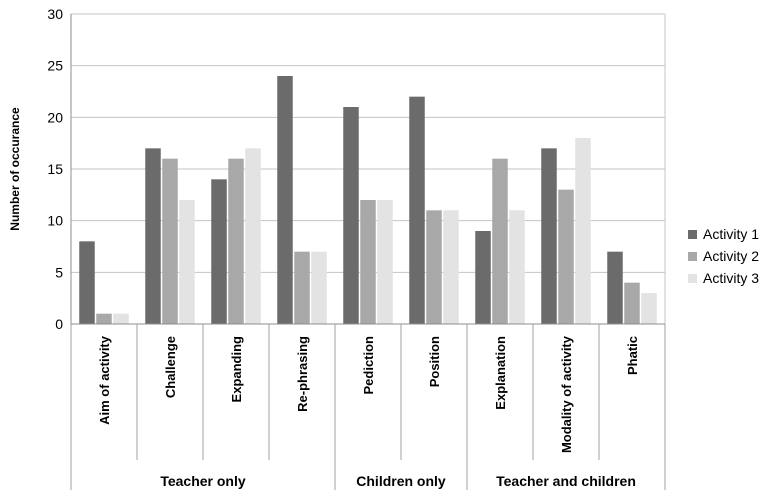 The image size is (766, 498). What do you see at coordinates (632, 355) in the screenshot?
I see `x-category-label: Phatic` at bounding box center [632, 355].